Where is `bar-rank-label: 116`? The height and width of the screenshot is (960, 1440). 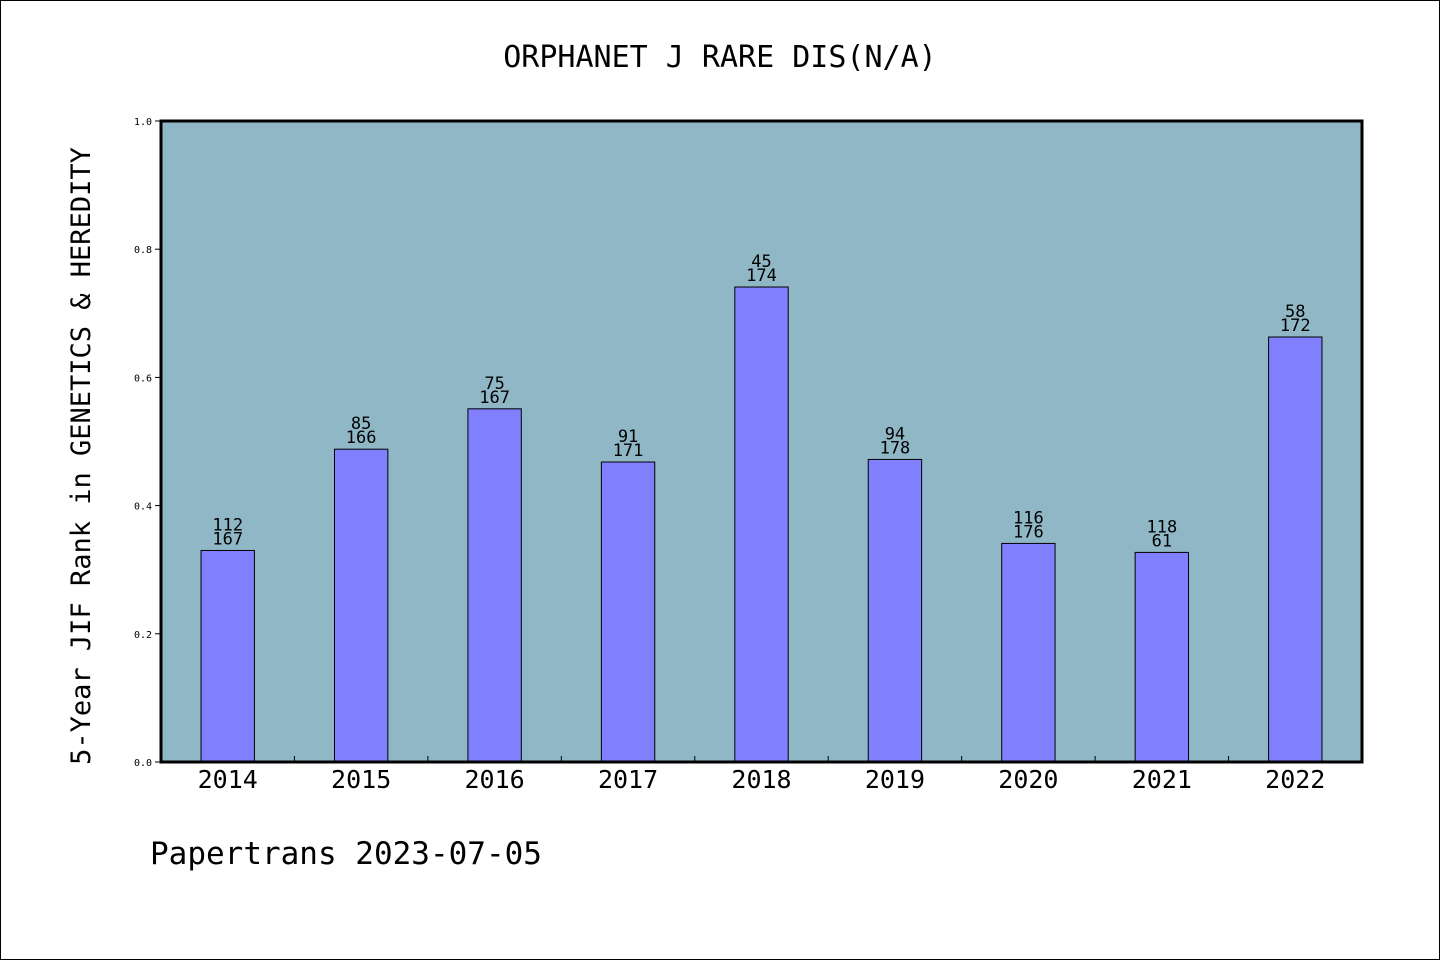 bar-rank-label: 116 is located at coordinates (1028, 518).